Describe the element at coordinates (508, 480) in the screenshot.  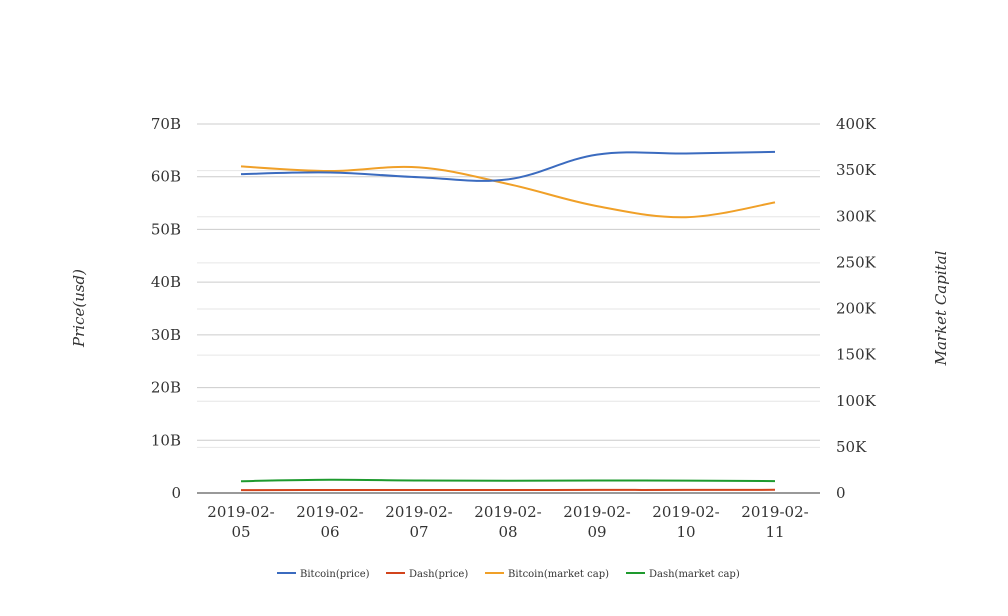
I see `series-line-dash-market-cap` at that location.